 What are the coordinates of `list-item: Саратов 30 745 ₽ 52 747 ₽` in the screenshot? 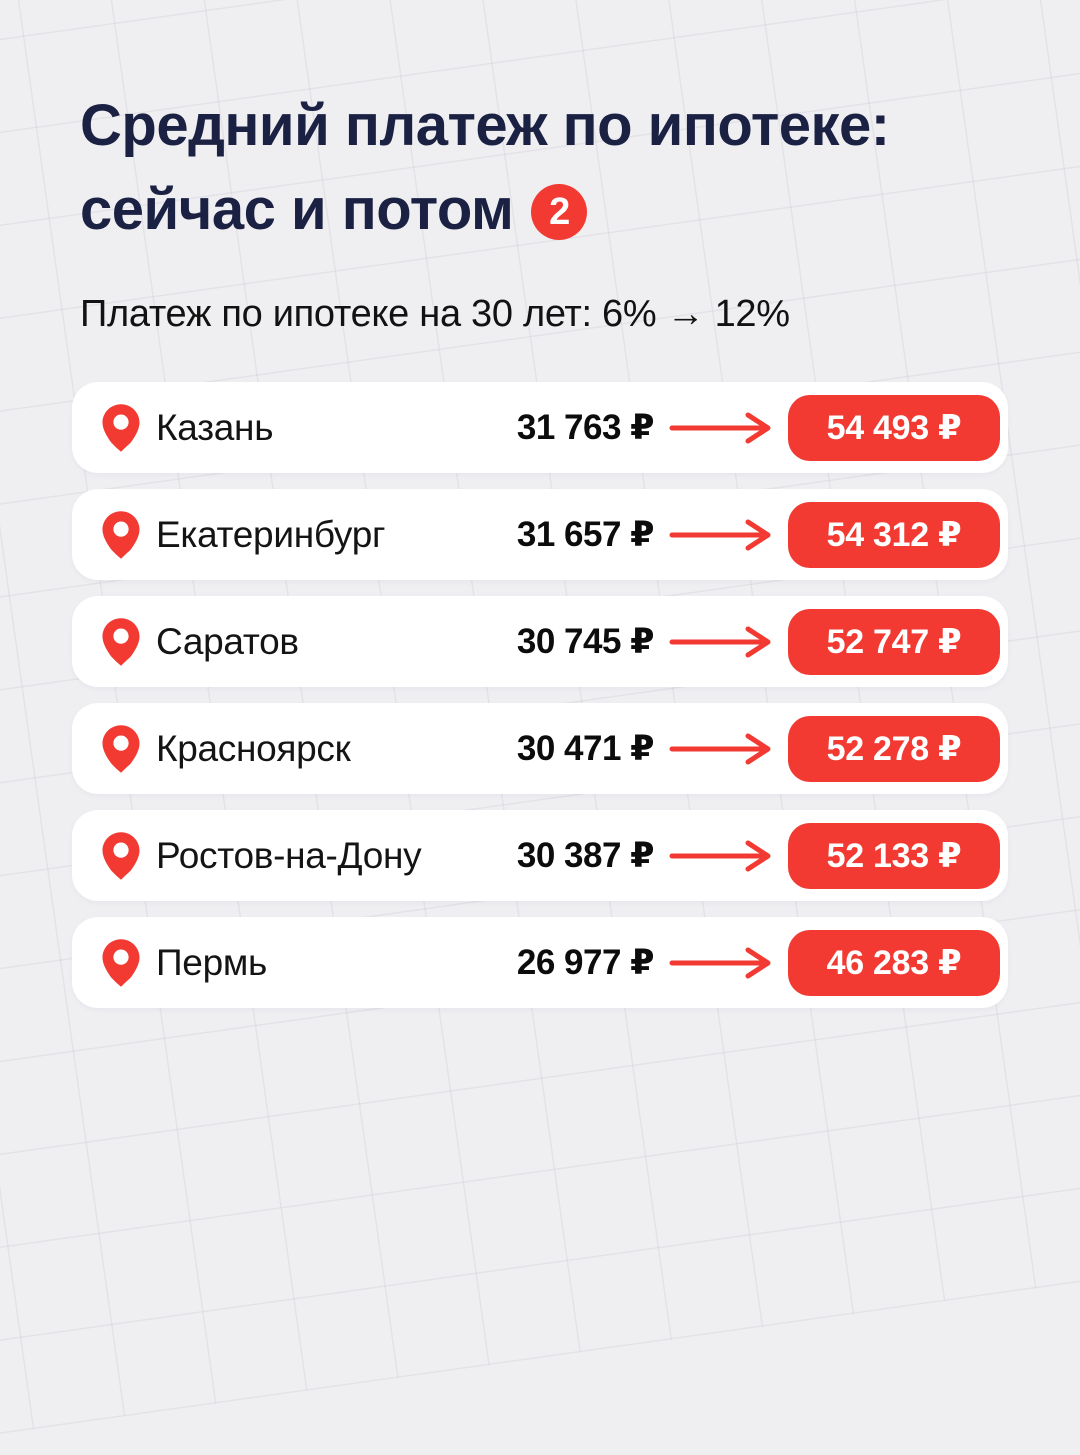 It's located at (540, 642).